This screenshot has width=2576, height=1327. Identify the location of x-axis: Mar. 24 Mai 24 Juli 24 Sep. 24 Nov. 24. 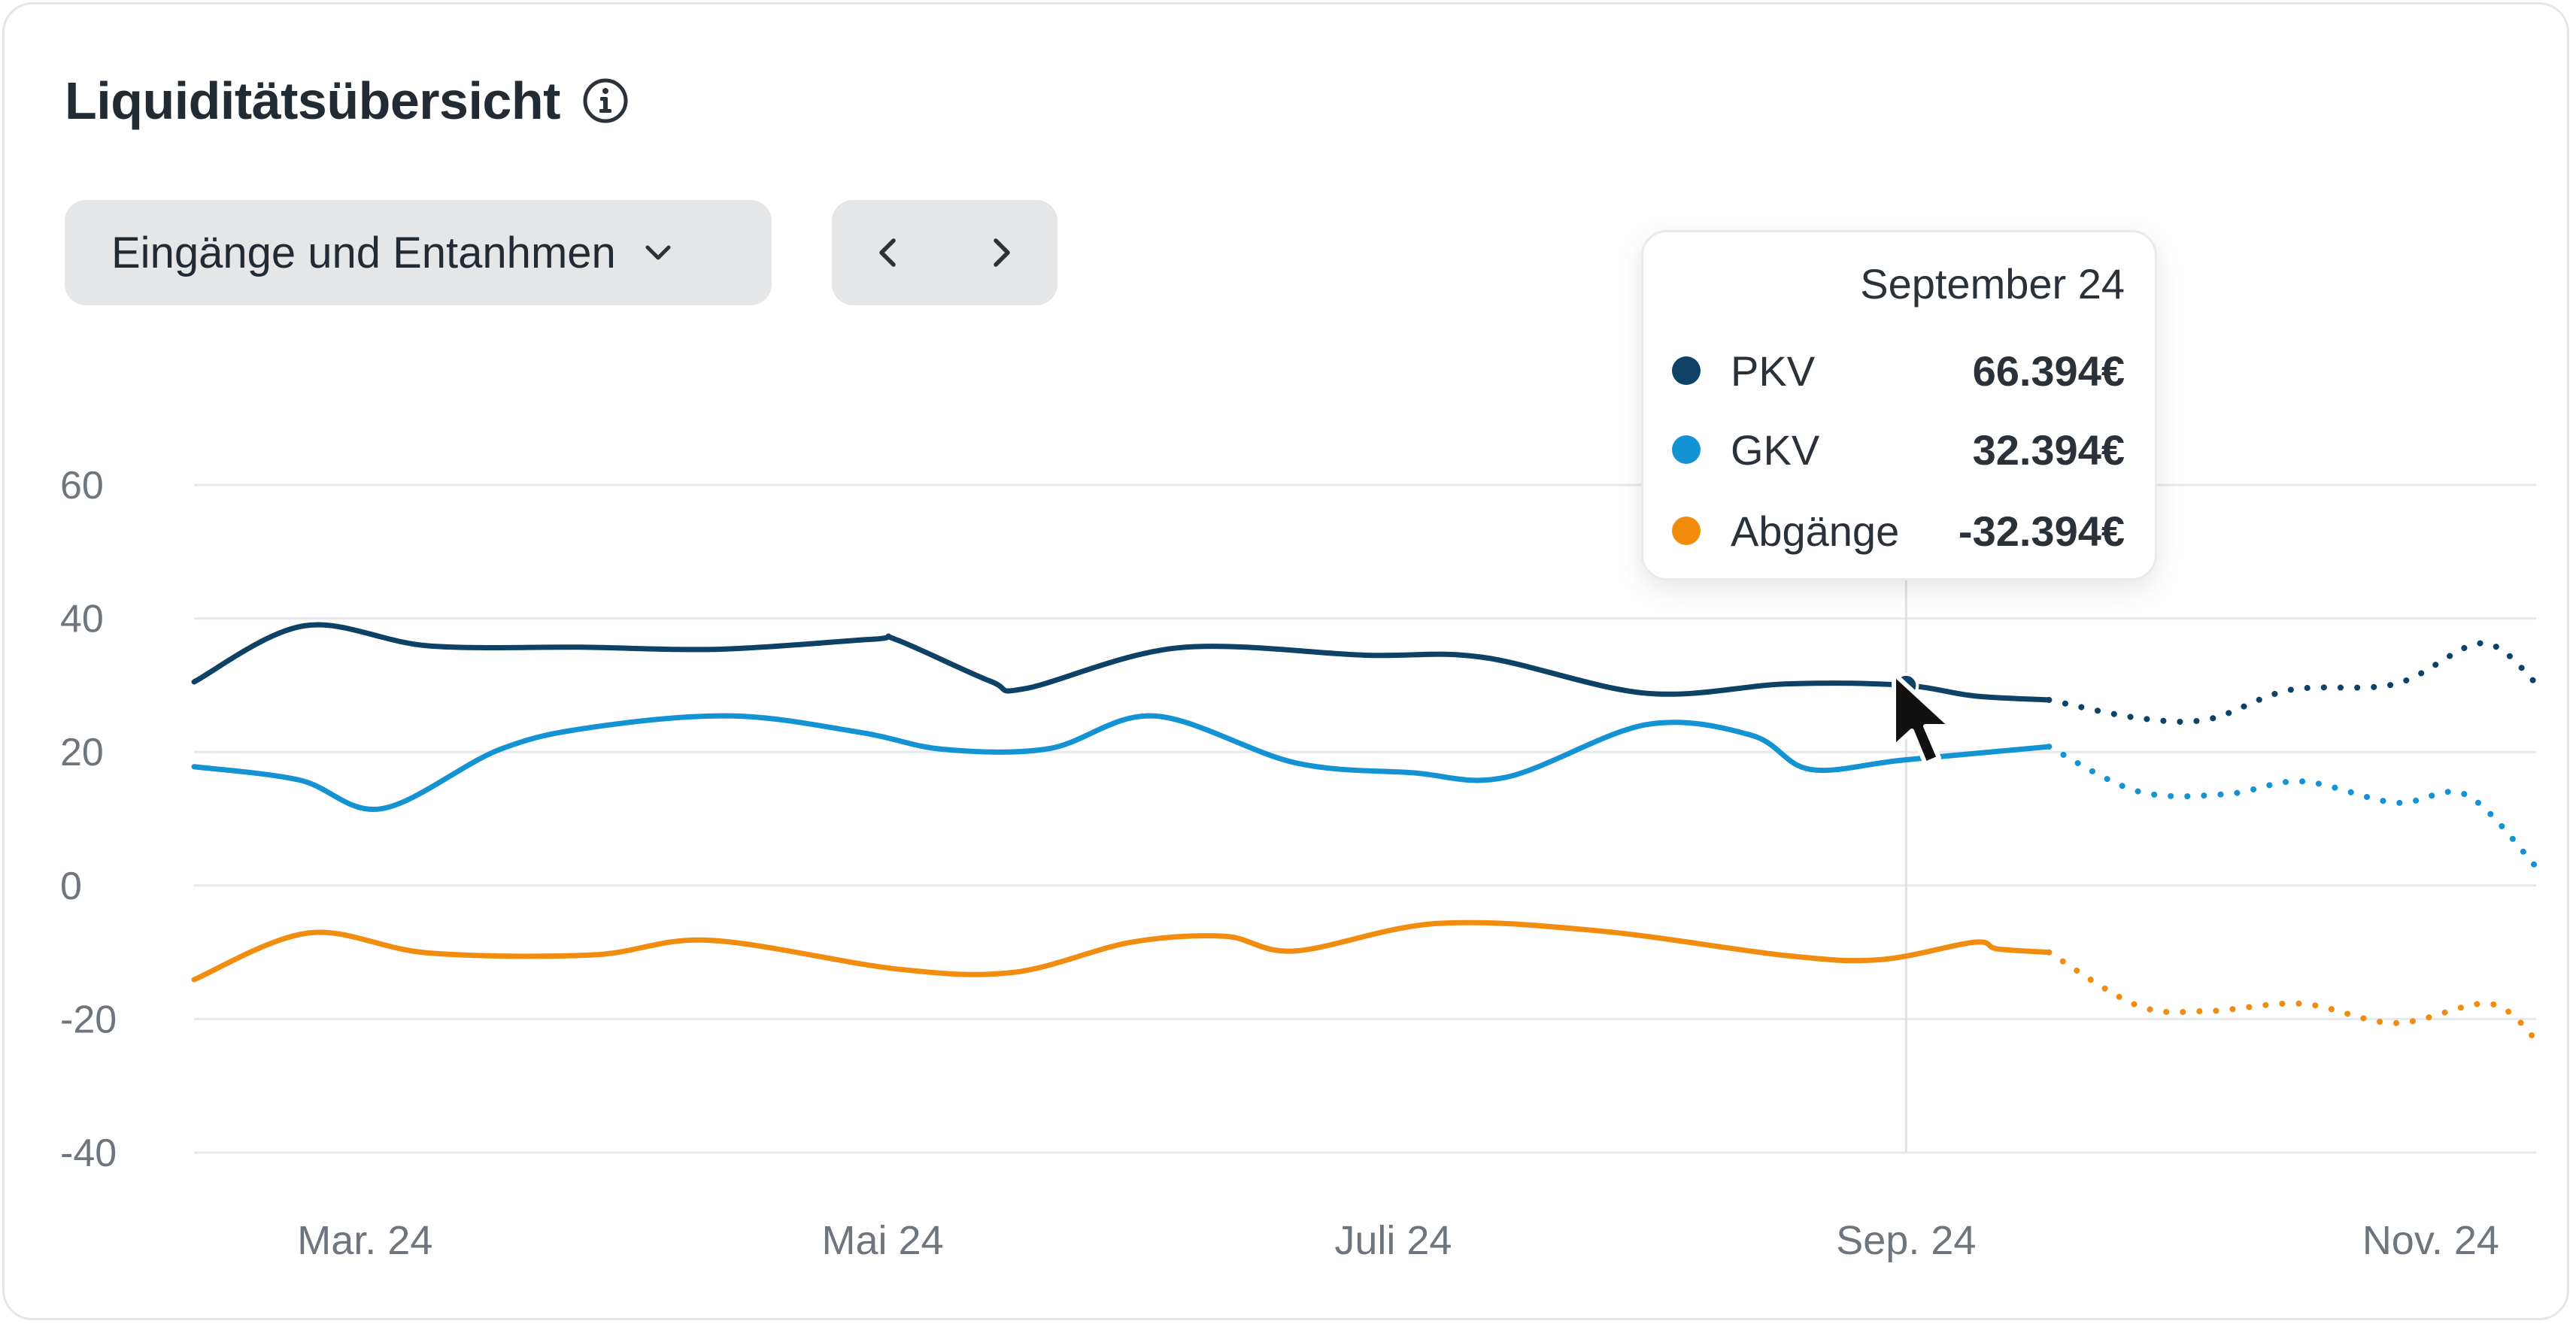
(1398, 1240).